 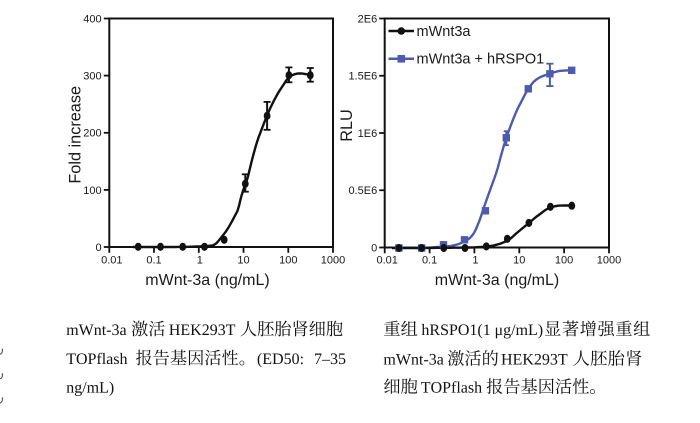 I want to click on svg-text: mWnt3a + hRSPO1, so click(x=481, y=60).